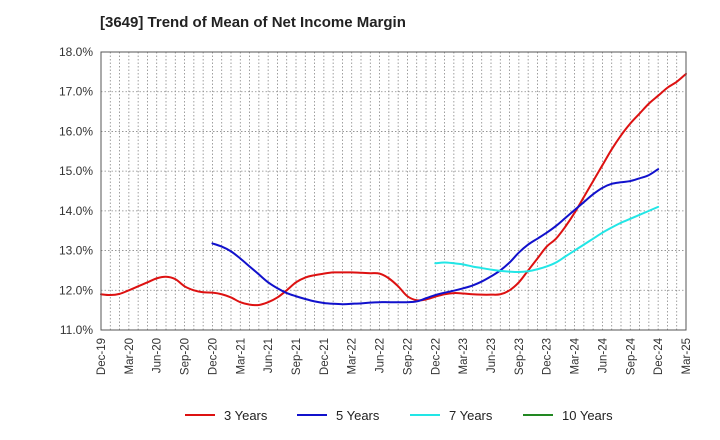 Image resolution: width=720 pixels, height=440 pixels. Describe the element at coordinates (425, 415) in the screenshot. I see `legend-swatch-7-years` at that location.